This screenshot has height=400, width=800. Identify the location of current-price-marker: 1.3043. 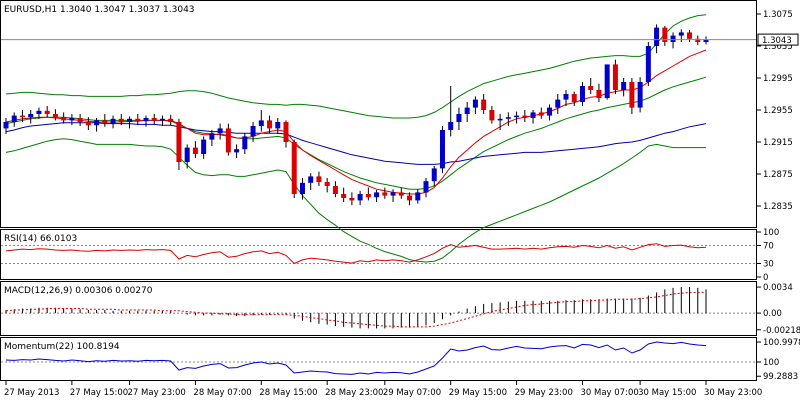
(400, 39).